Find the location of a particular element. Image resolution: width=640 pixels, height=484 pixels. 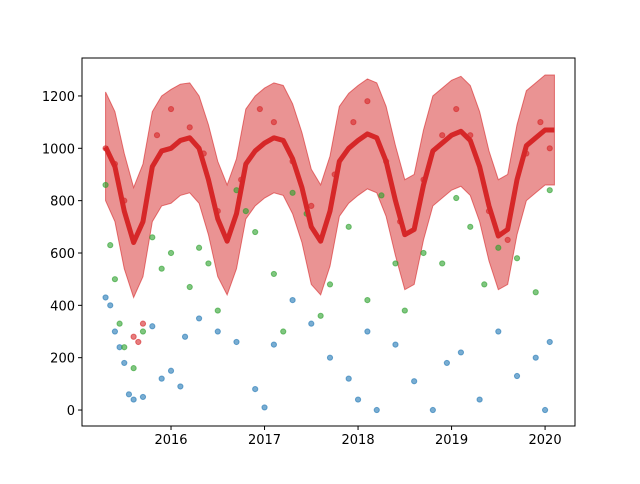

y-tick-label: 800 is located at coordinates (62, 202).